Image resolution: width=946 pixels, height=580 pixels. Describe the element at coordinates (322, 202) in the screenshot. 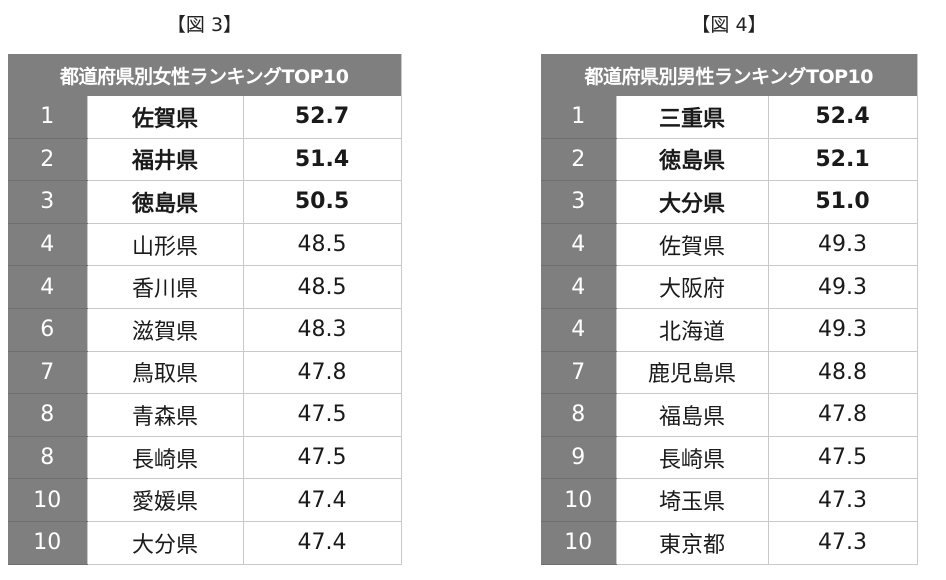

I see `value-cell: 50.5` at that location.